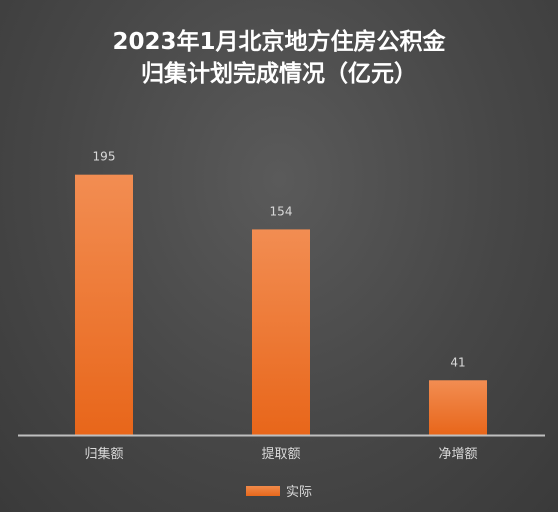 This screenshot has width=558, height=512. Describe the element at coordinates (279, 74) in the screenshot. I see `chart-title-line-2: 归集计划完成情况（亿元）` at that location.